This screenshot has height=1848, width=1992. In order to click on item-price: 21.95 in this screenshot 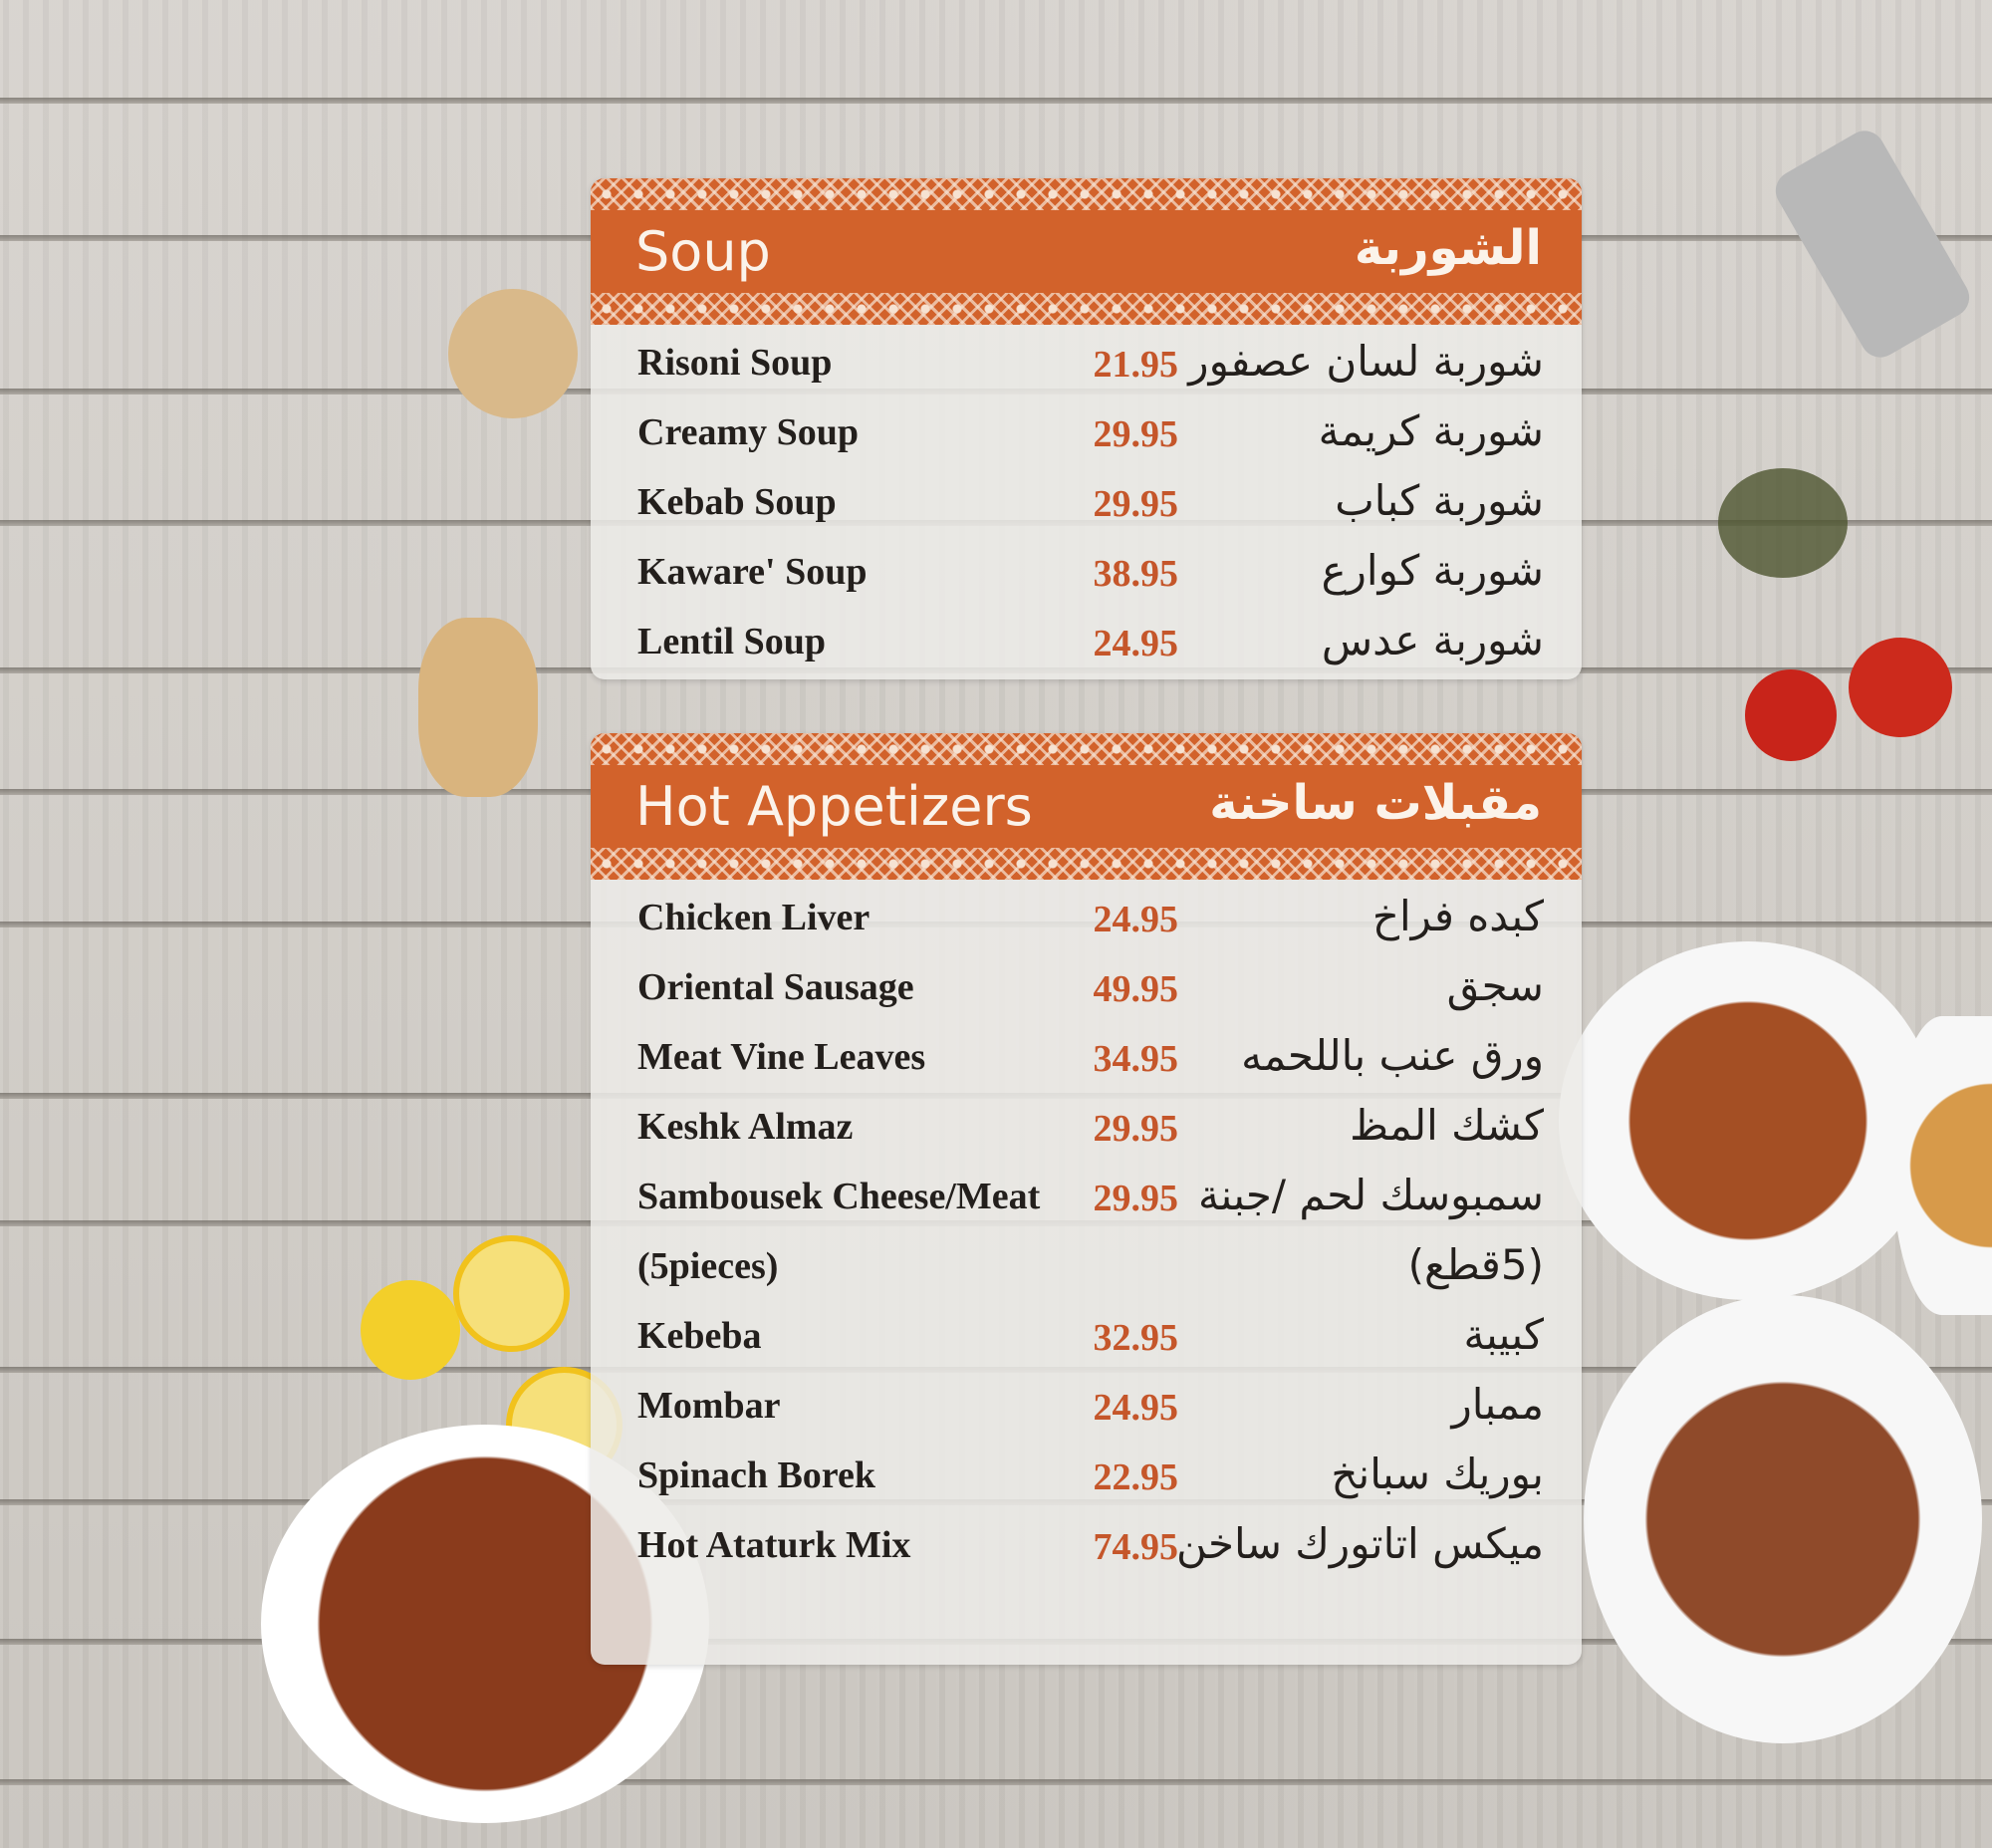, I will do `click(1136, 365)`.